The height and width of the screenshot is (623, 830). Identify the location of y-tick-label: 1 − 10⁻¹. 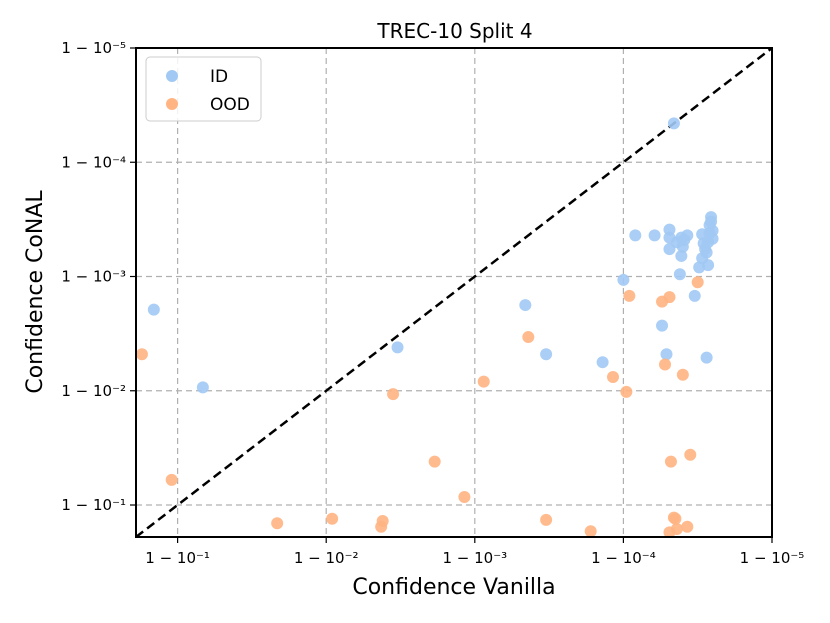
(93, 505).